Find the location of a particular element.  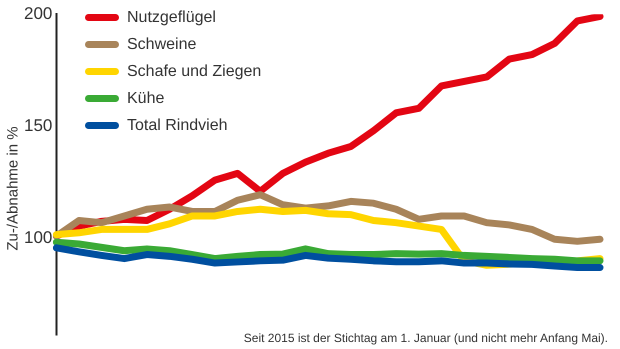

y-tick-label: 200 is located at coordinates (38, 13).